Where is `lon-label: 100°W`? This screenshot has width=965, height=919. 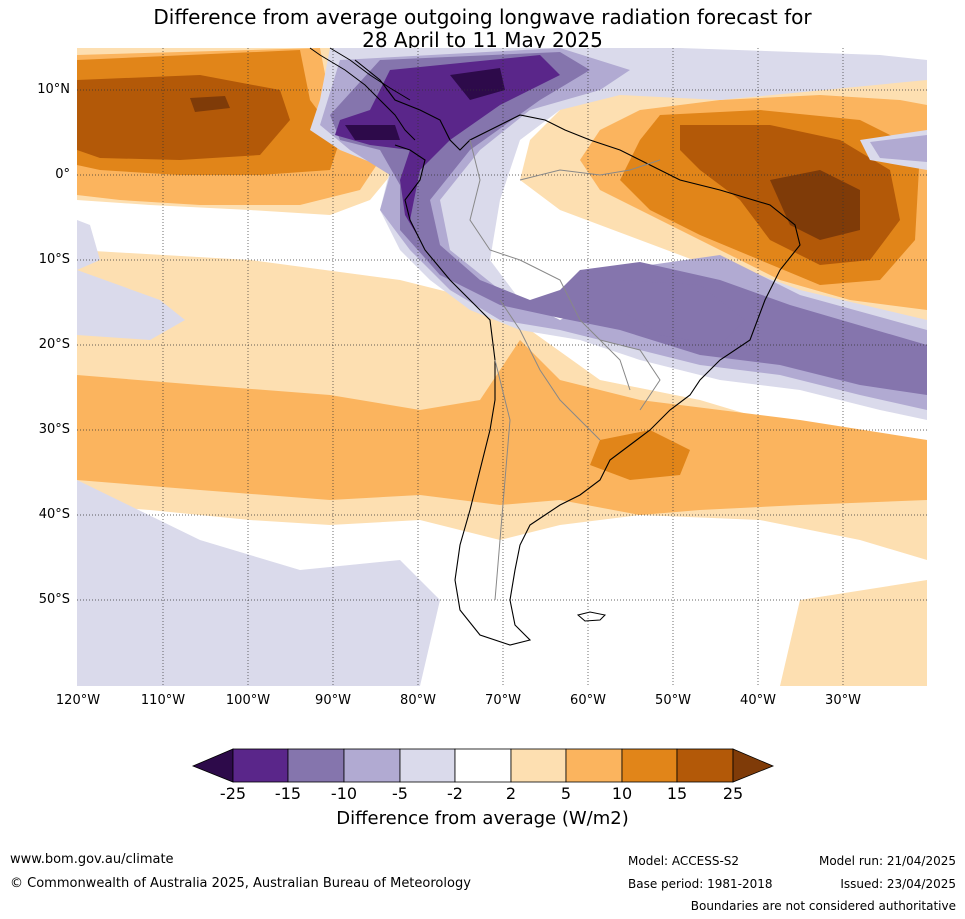
lon-label: 100°W is located at coordinates (248, 700).